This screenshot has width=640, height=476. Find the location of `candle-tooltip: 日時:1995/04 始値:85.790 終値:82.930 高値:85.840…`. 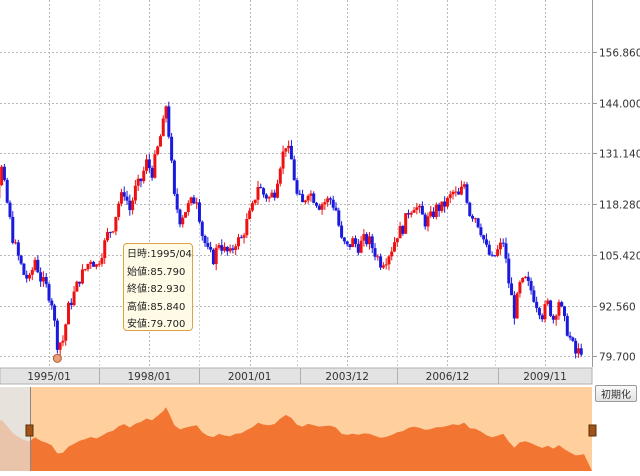

candle-tooltip: 日時:1995/04 始値:85.790 終値:82.930 高値:85.840… is located at coordinates (158, 287).